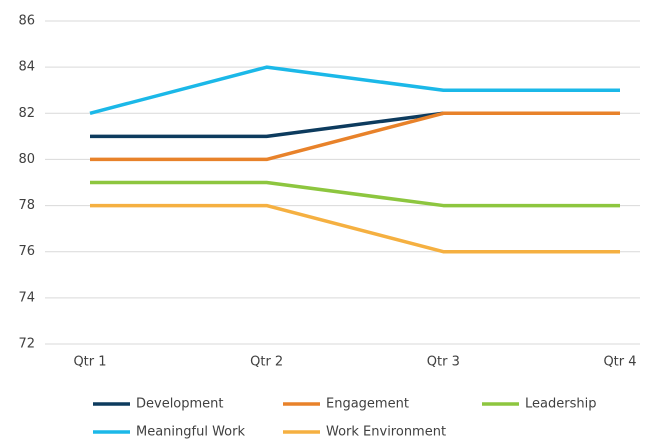 This screenshot has width=646, height=442. What do you see at coordinates (26, 21) in the screenshot?
I see `y-tick-label: 86` at bounding box center [26, 21].